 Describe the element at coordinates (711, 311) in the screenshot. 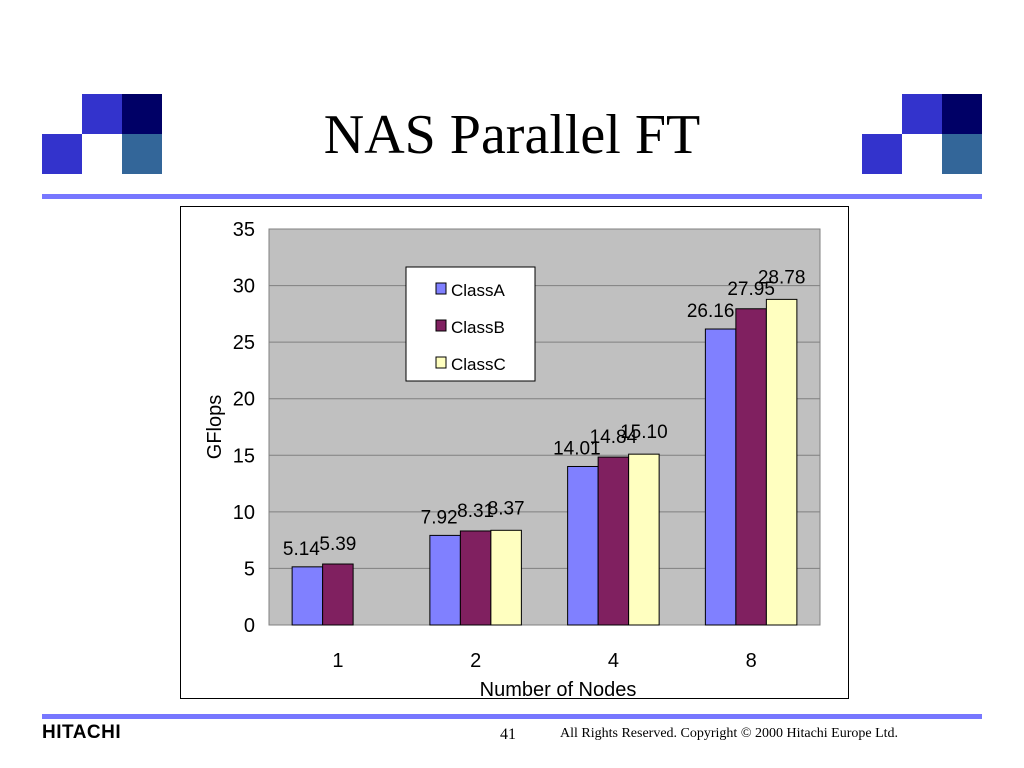

I see `data-label: 26.16` at that location.